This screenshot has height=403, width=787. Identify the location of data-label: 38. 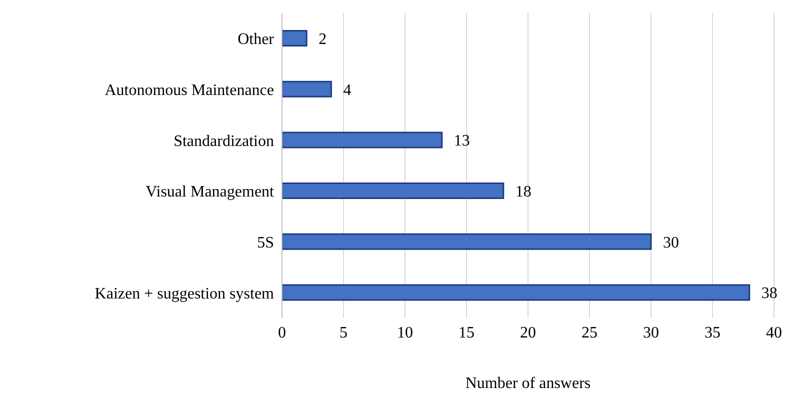
(769, 293).